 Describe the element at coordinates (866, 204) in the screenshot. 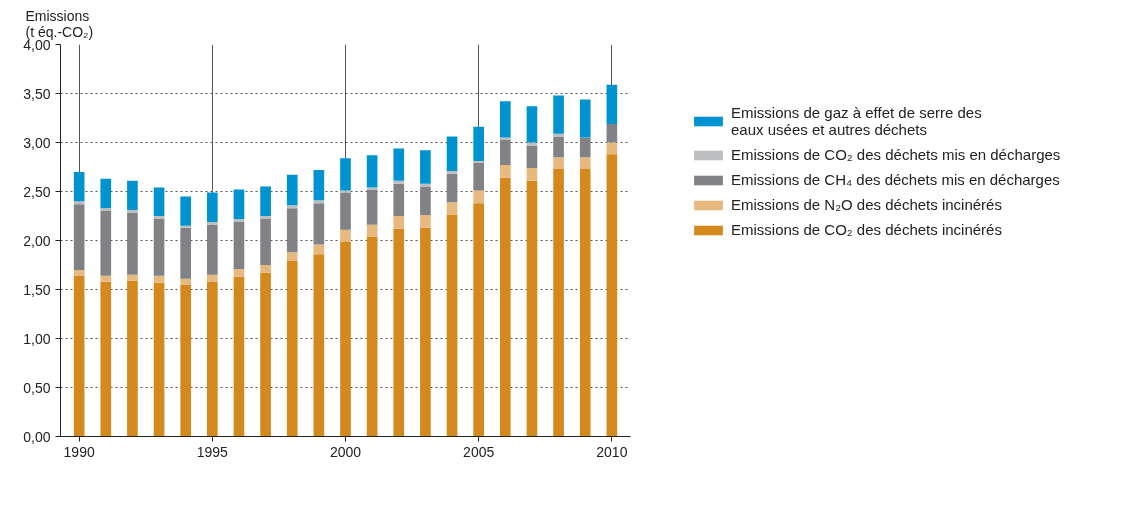

I see `legend-label: Emissions de N₂O des déchets incinérés` at that location.